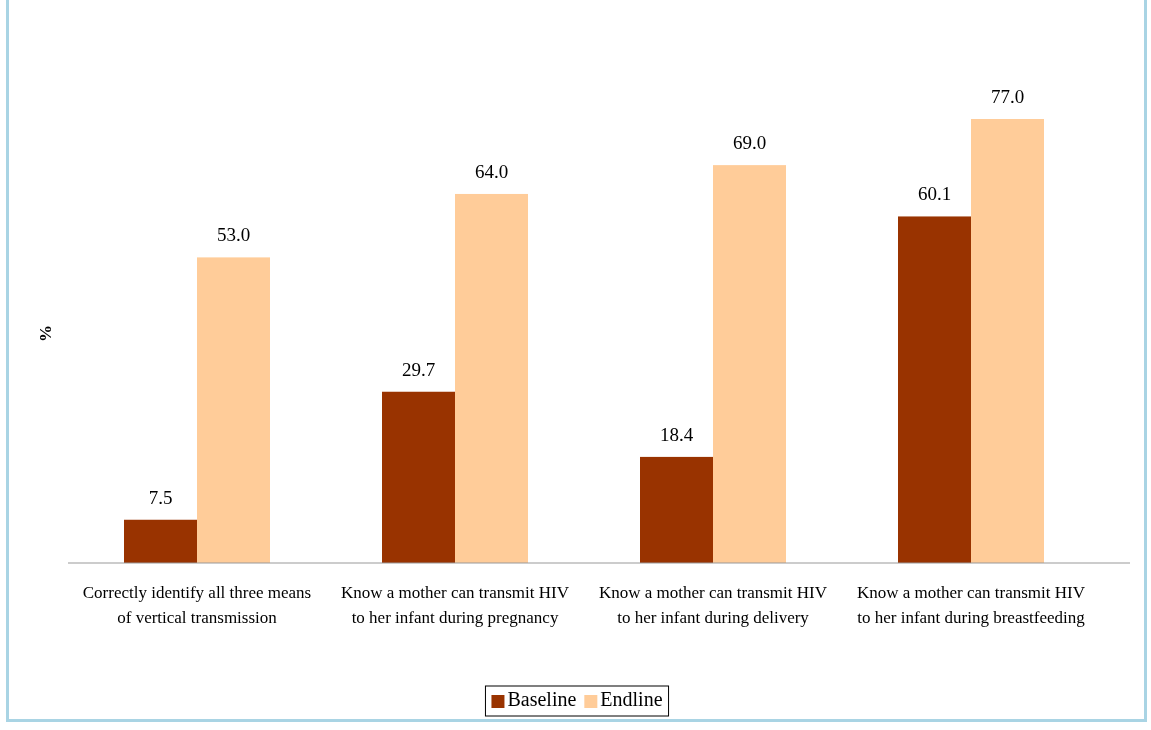 This screenshot has width=1151, height=730. What do you see at coordinates (676, 434) in the screenshot?
I see `data-label: 18.4` at bounding box center [676, 434].